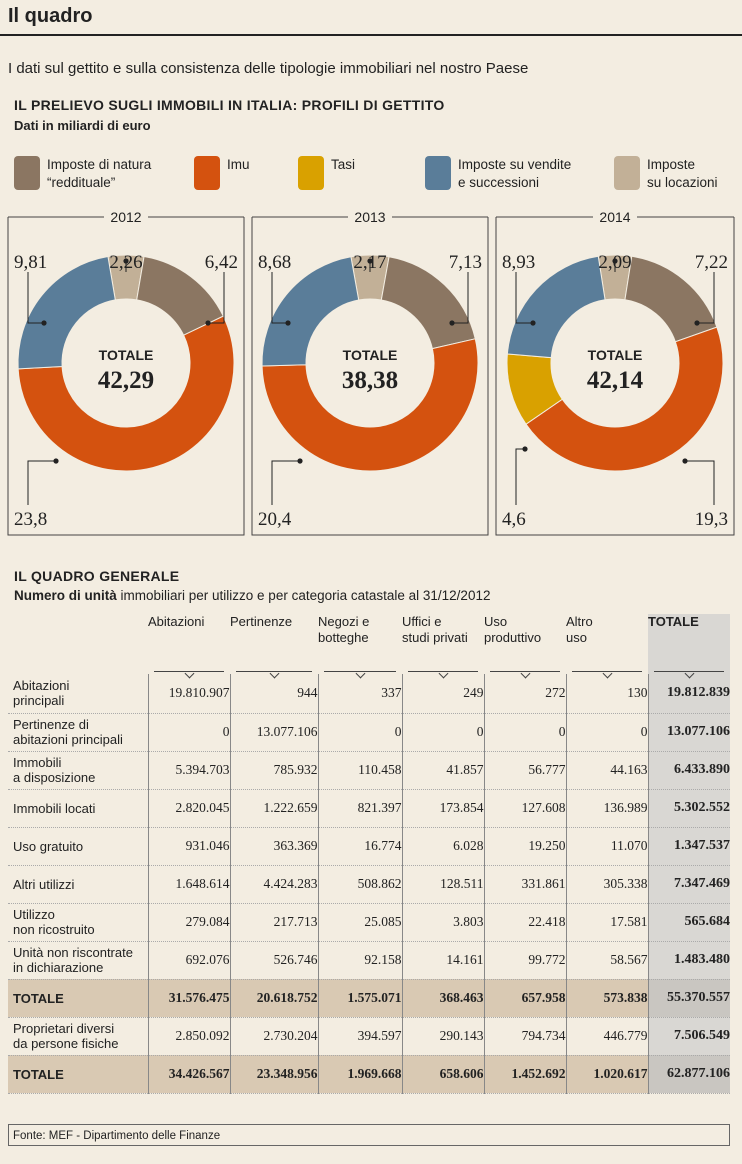 This screenshot has height=1164, width=742. What do you see at coordinates (514, 519) in the screenshot?
I see `value-label: 4,6` at bounding box center [514, 519].